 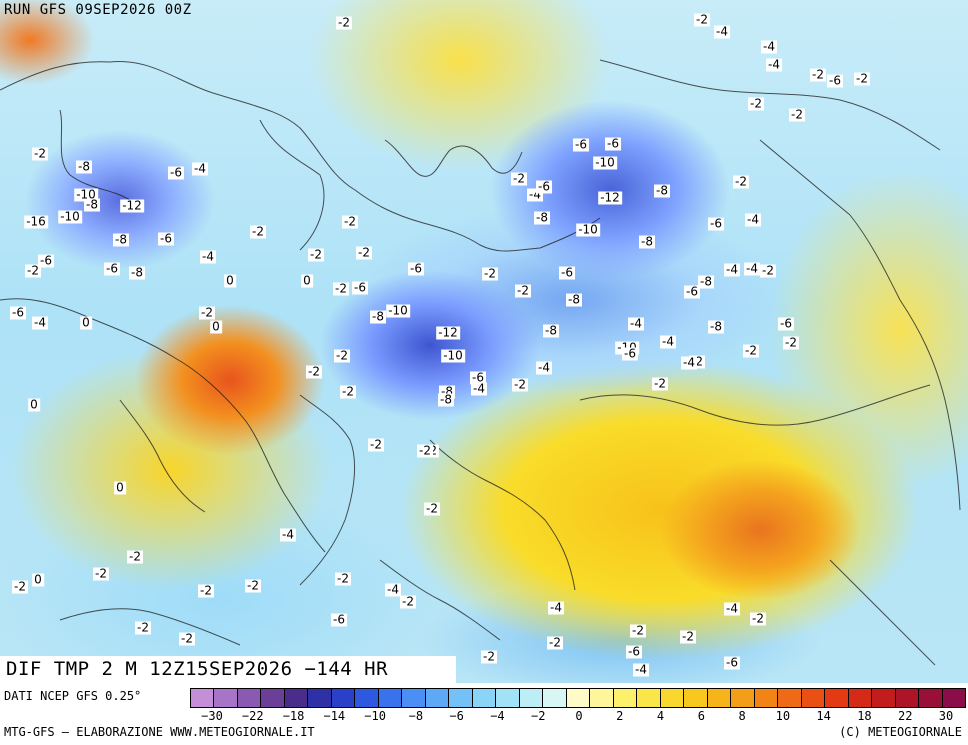 I want to click on scale-tick-label: 10, so click(x=783, y=716).